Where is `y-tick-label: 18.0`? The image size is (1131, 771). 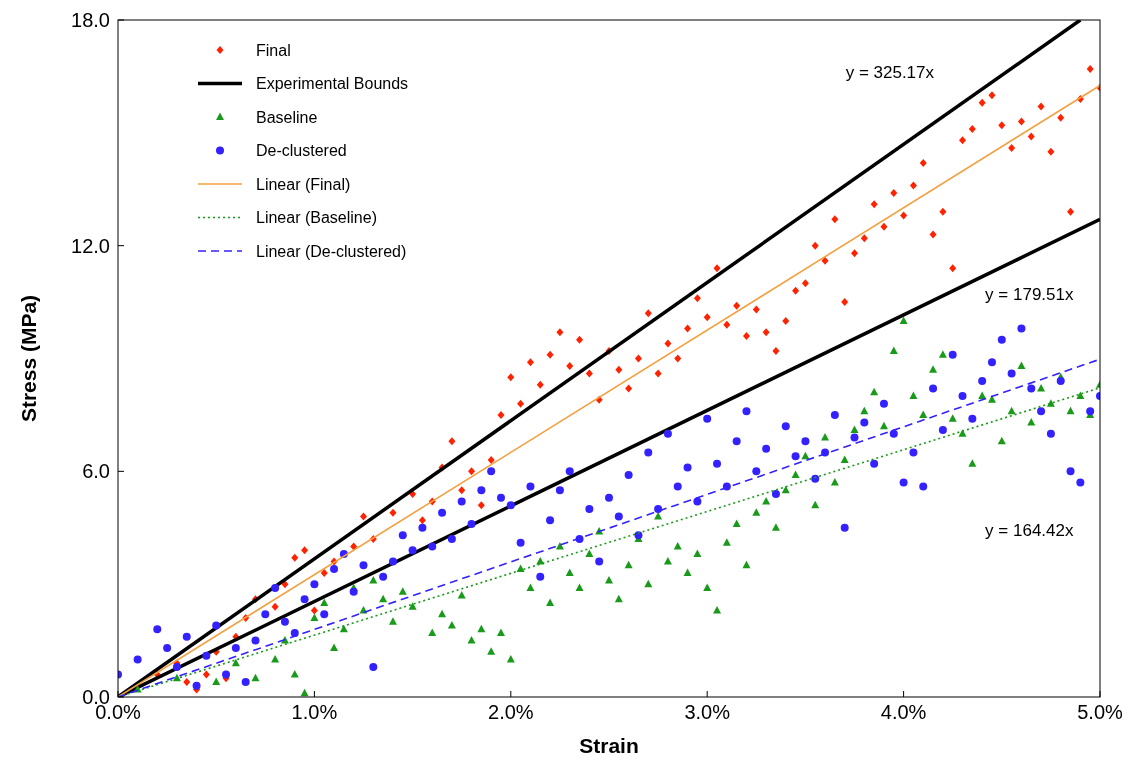 y-tick-label: 18.0 is located at coordinates (90, 20).